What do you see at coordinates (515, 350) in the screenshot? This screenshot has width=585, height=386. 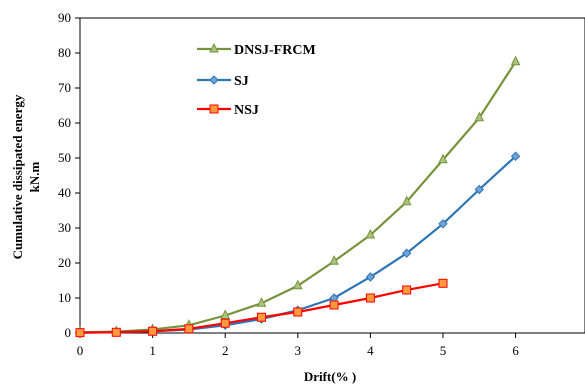 I see `x-tick-label: 6` at bounding box center [515, 350].